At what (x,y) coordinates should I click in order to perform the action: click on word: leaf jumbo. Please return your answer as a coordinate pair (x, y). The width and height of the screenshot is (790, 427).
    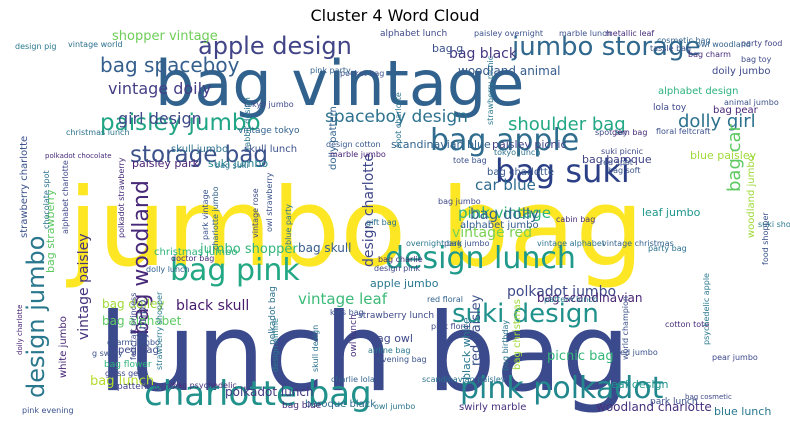
    Looking at the image, I should click on (671, 212).